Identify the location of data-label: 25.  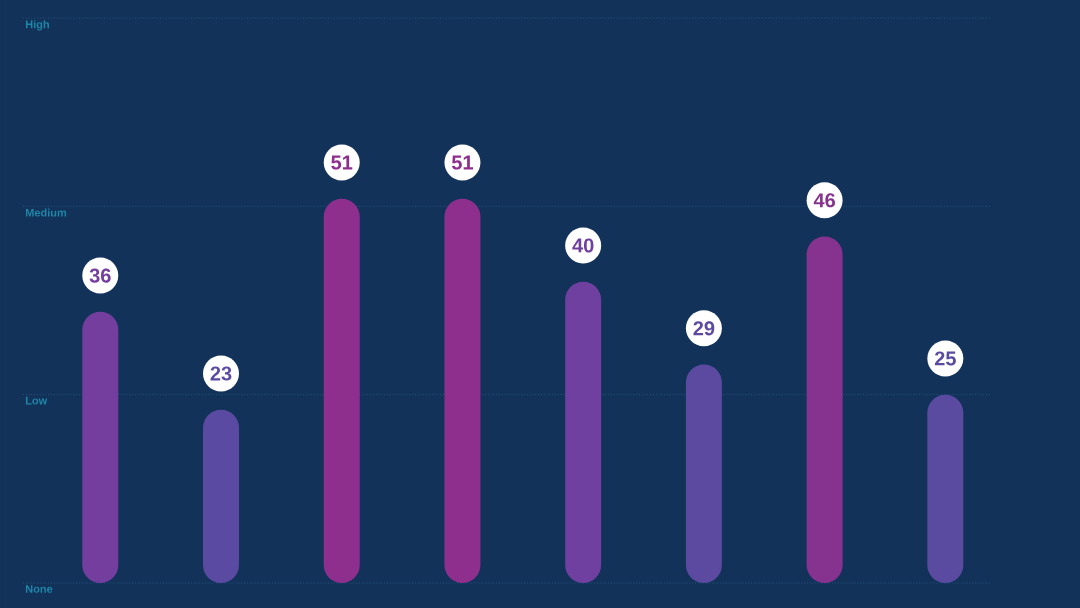
(945, 358).